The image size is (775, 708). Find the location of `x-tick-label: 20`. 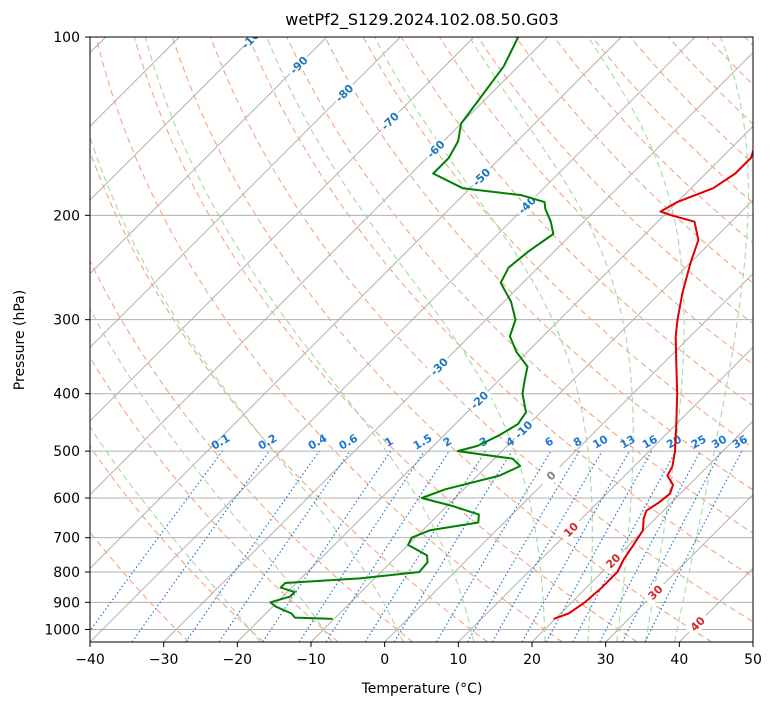

x-tick-label: 20 is located at coordinates (532, 660).